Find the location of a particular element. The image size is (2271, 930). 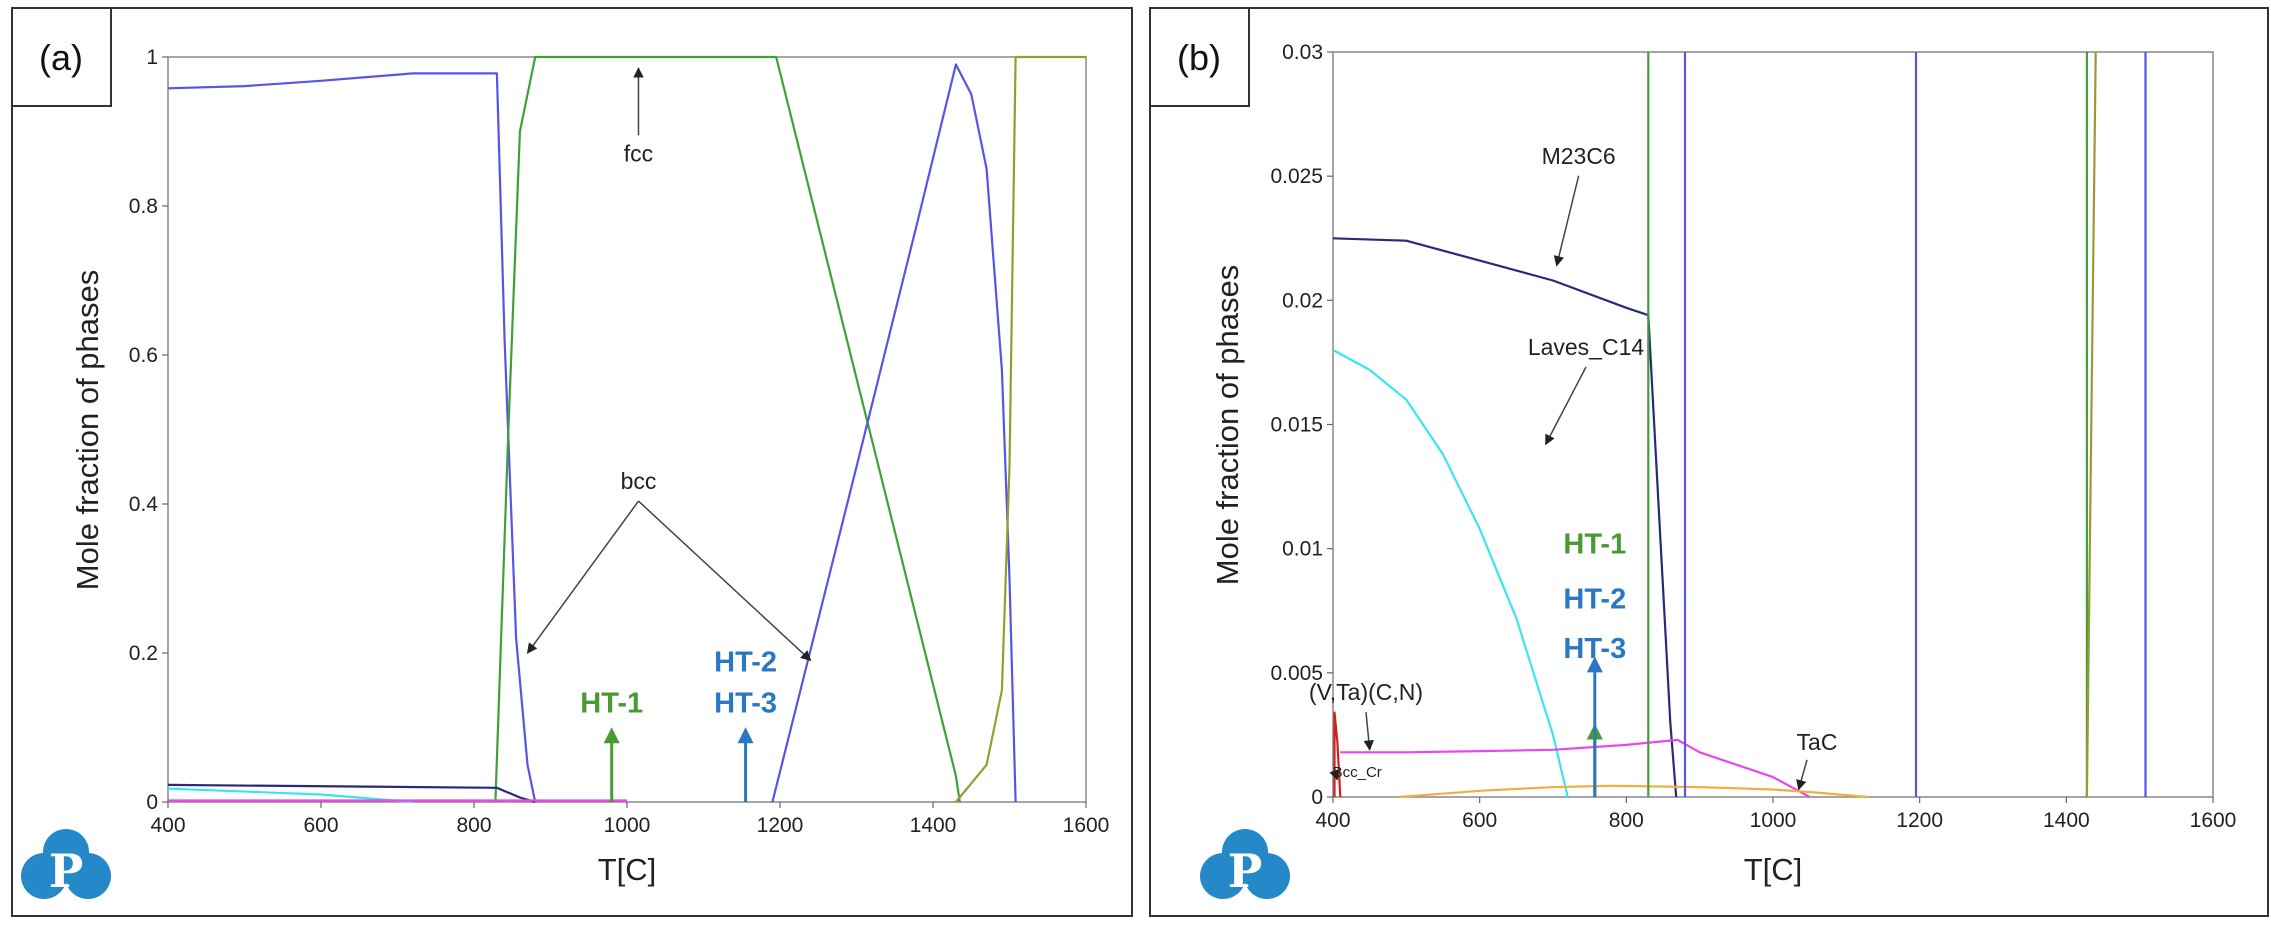

y-tick-label: 0.6 is located at coordinates (143, 355).